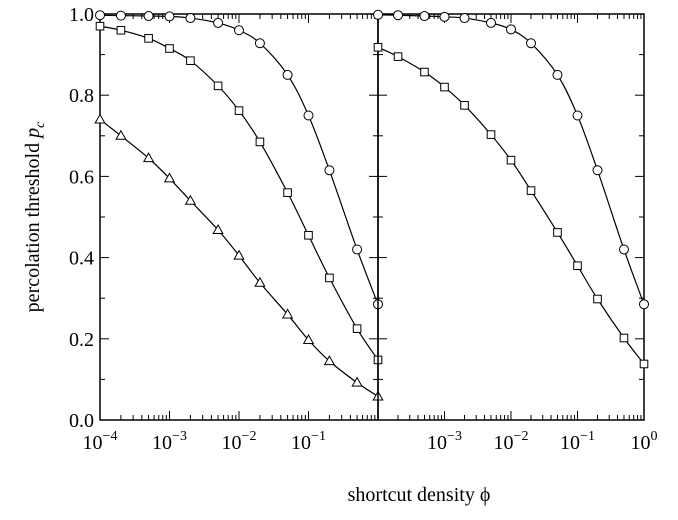  I want to click on y-tick-label: 0.8, so click(81, 96).